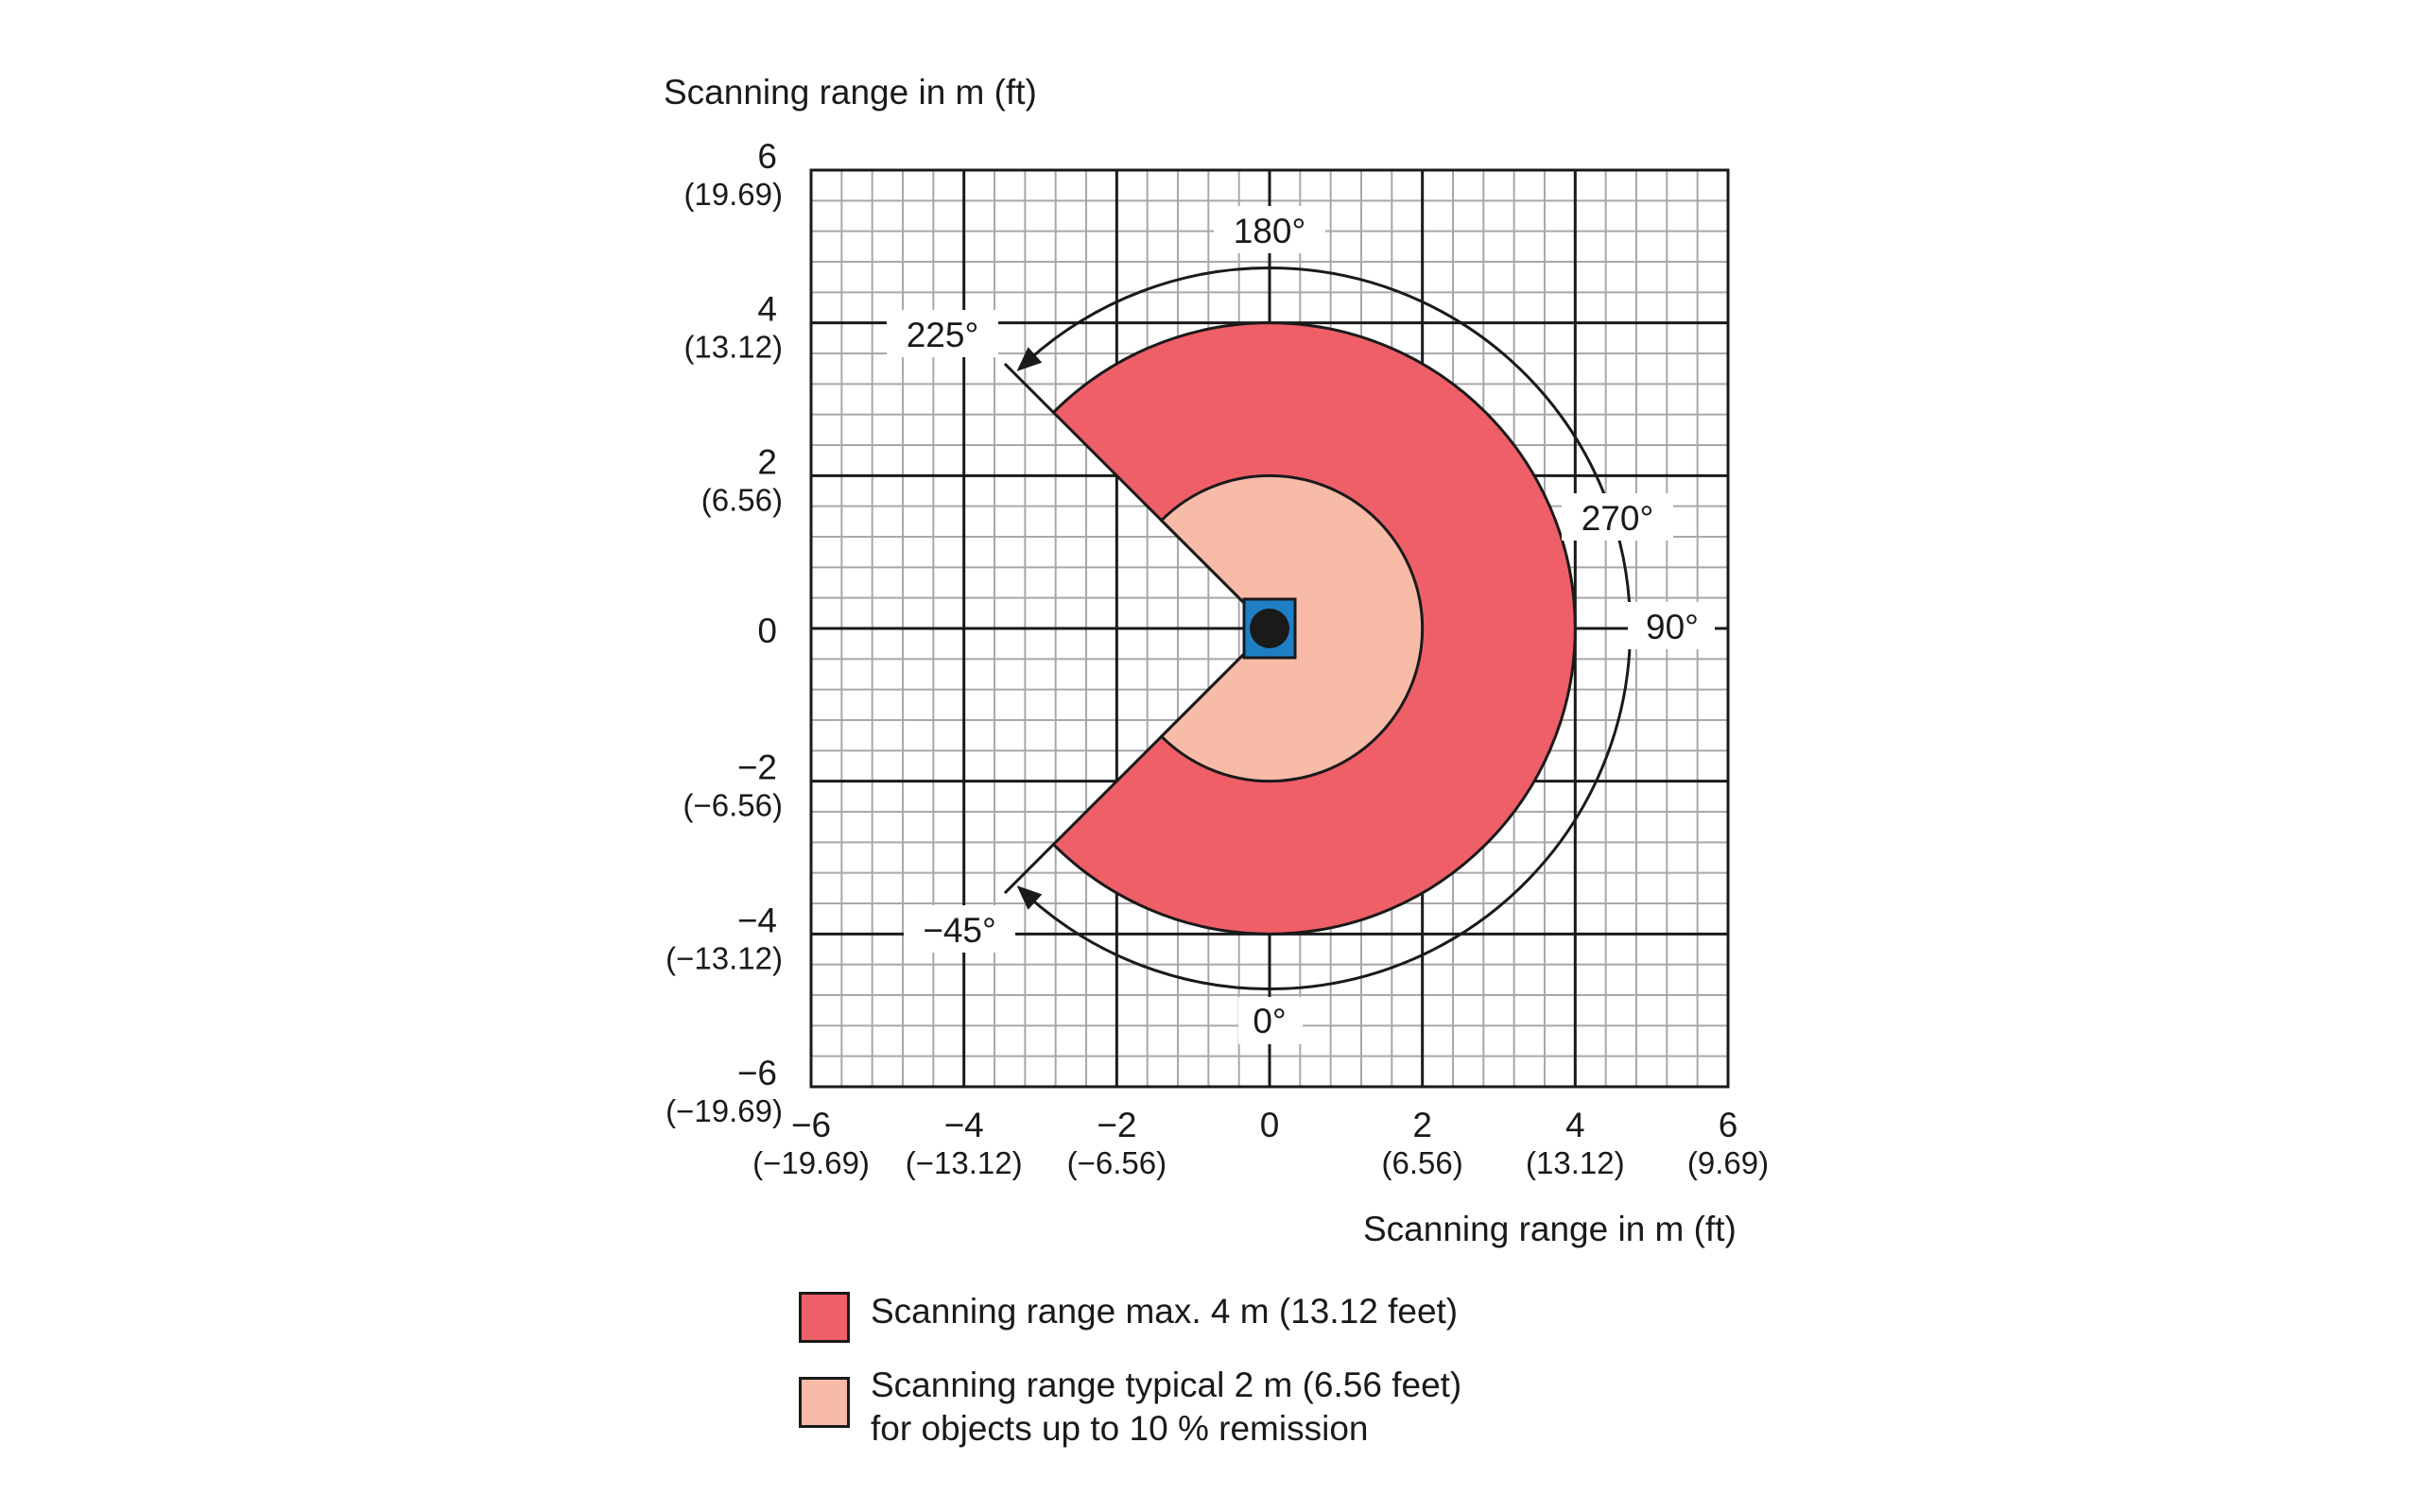  I want to click on angle-label-90: 90°, so click(1672, 627).